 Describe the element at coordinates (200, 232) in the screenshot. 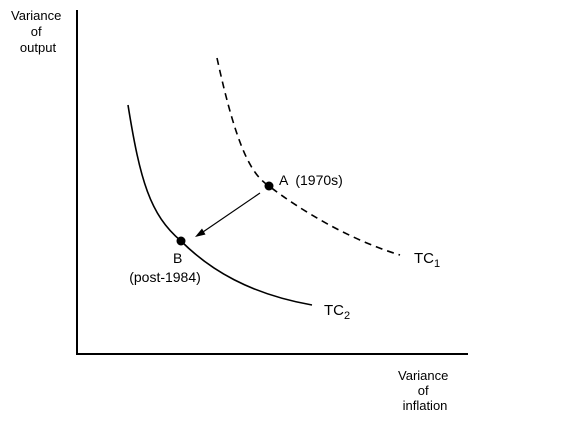

I see `shift-arrowhead` at that location.